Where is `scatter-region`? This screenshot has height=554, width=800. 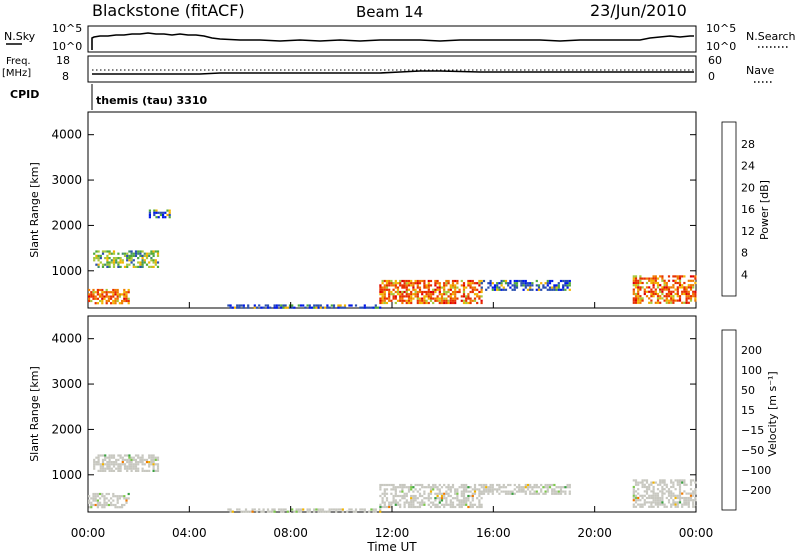 scatter-region is located at coordinates (109, 296).